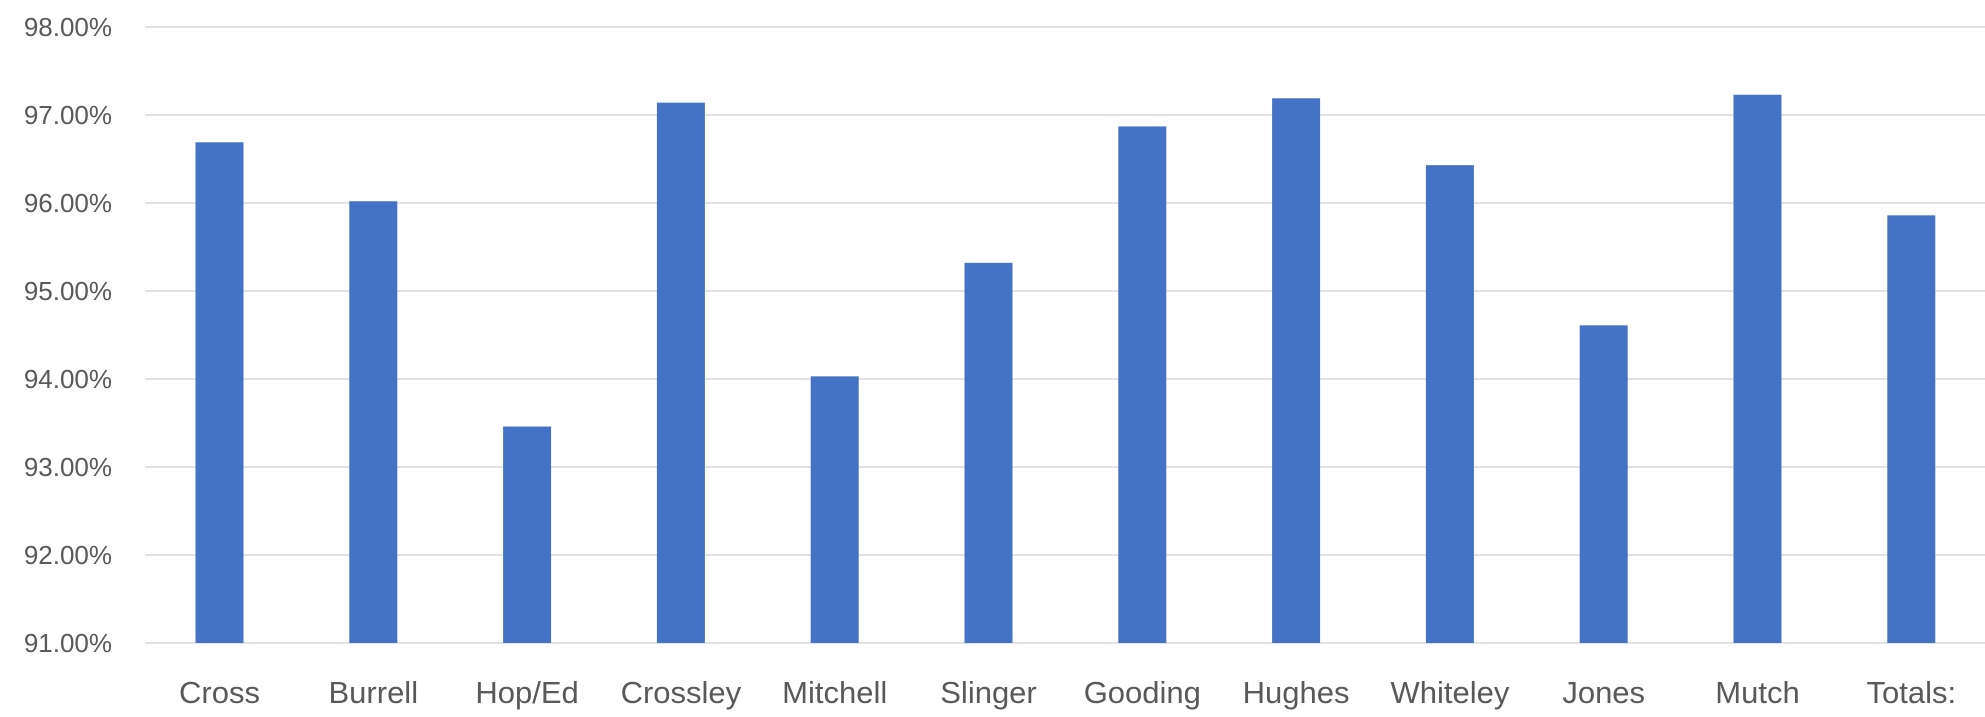  I want to click on x-category-label: Totals:, so click(1911, 692).